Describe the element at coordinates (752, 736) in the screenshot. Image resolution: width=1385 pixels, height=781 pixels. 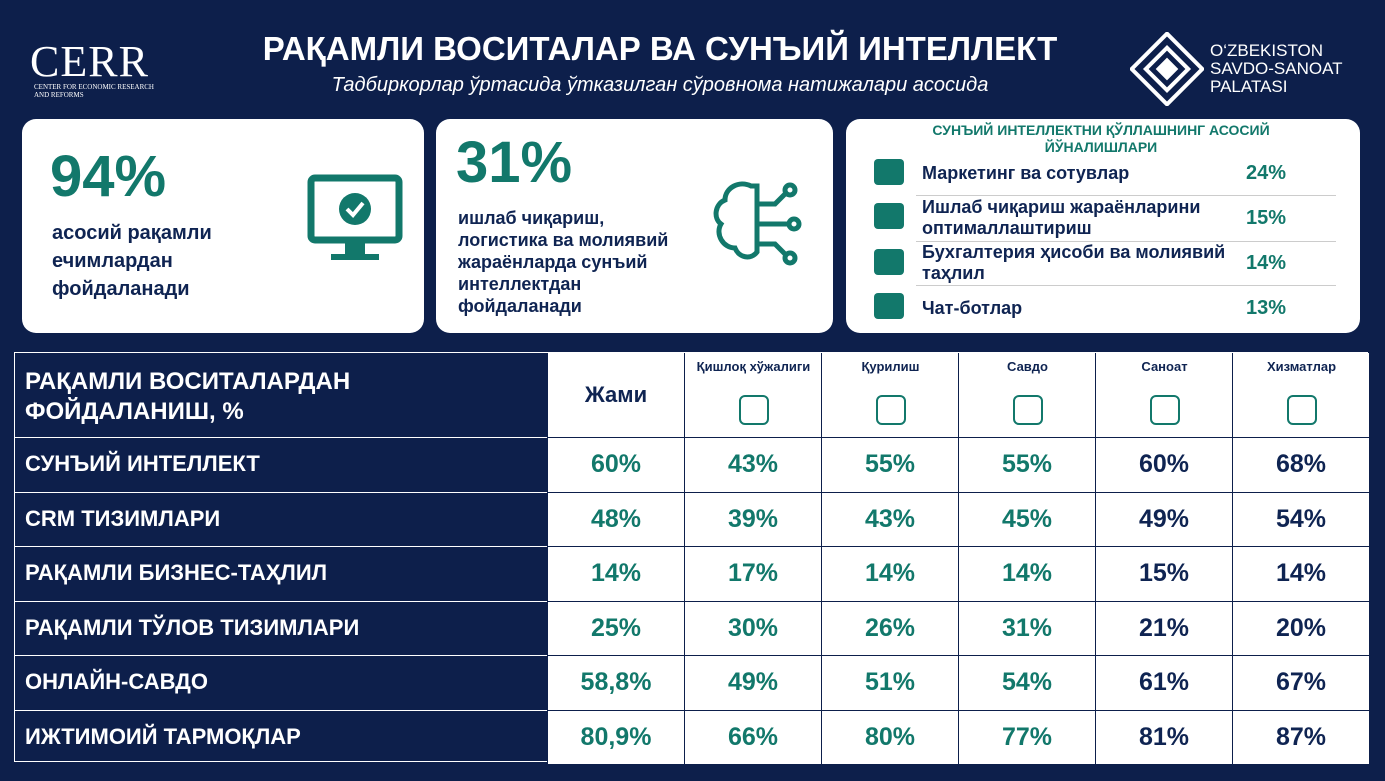
I see `table-cell: 66%` at that location.